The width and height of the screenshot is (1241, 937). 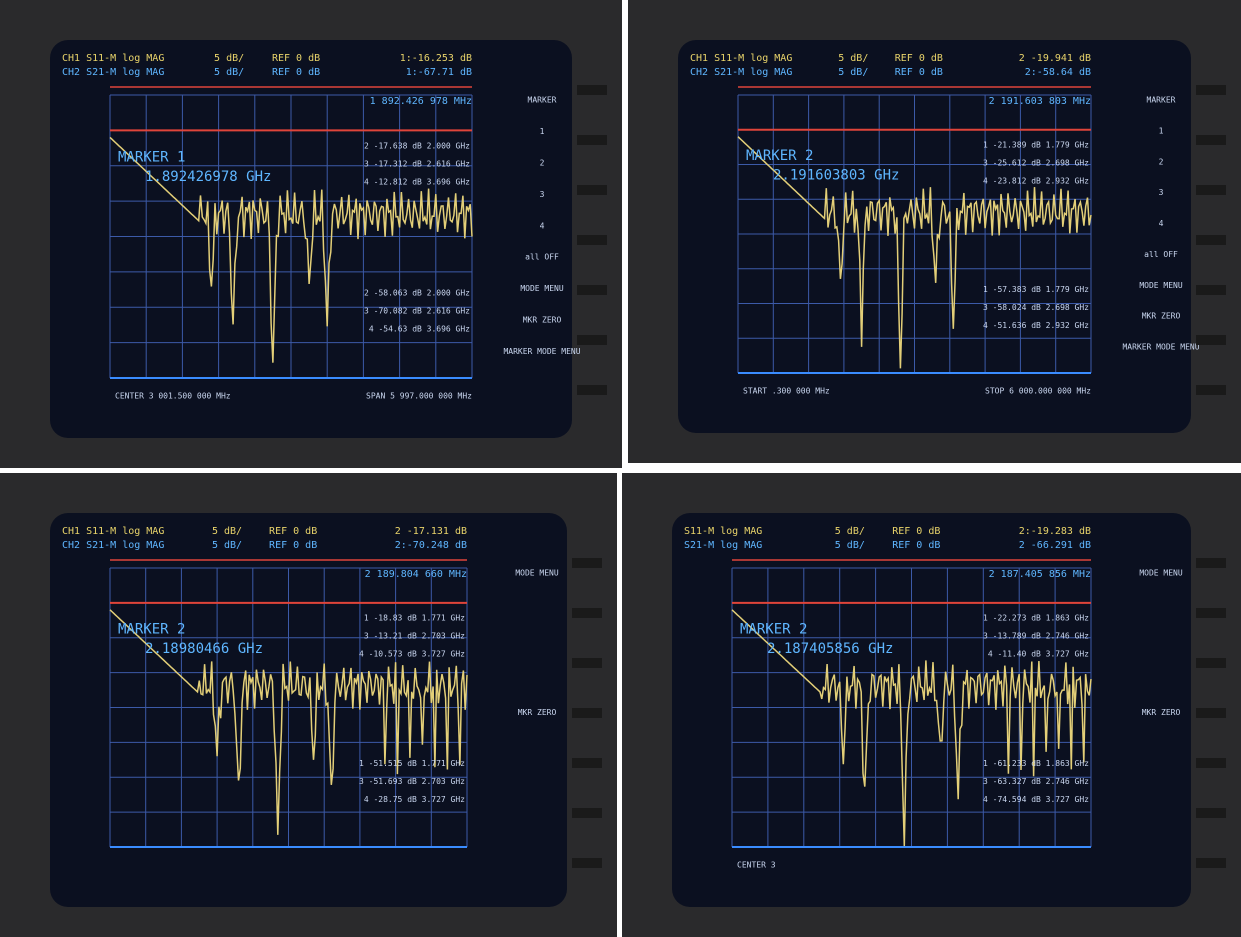 What do you see at coordinates (1036, 181) in the screenshot?
I see `marker-list-item: 4 -23.812 dB 2.932 GHz` at bounding box center [1036, 181].